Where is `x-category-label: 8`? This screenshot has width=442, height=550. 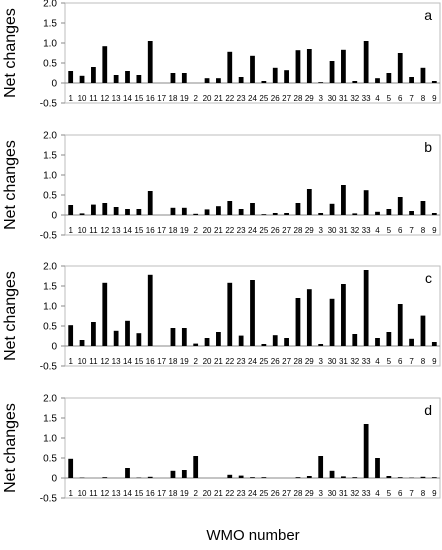
x-category-label: 8 is located at coordinates (423, 98).